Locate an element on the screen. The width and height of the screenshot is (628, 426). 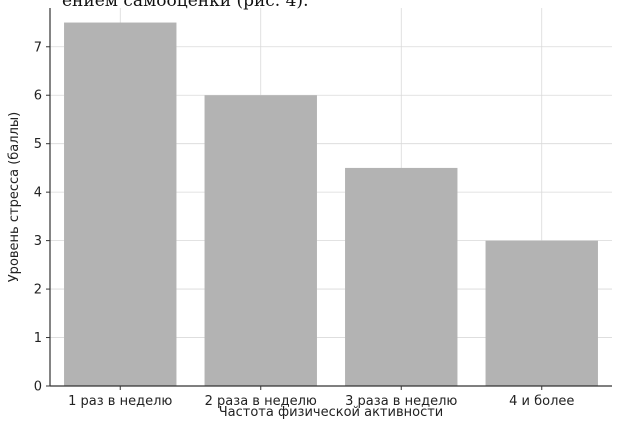
y-tick-label: 3 is located at coordinates (38, 241).